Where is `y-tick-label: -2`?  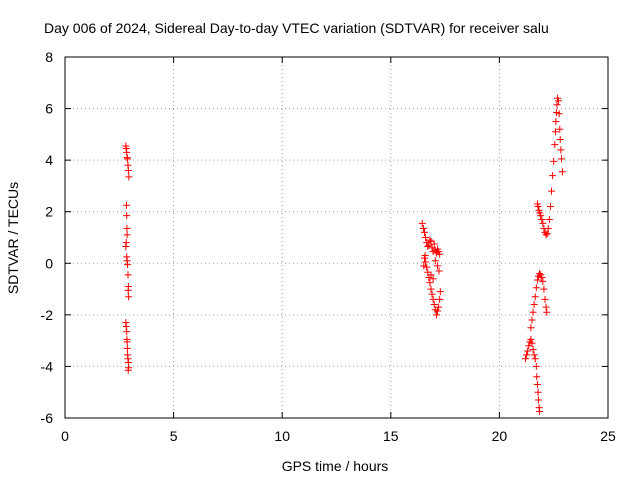 y-tick-label: -2 is located at coordinates (47, 315).